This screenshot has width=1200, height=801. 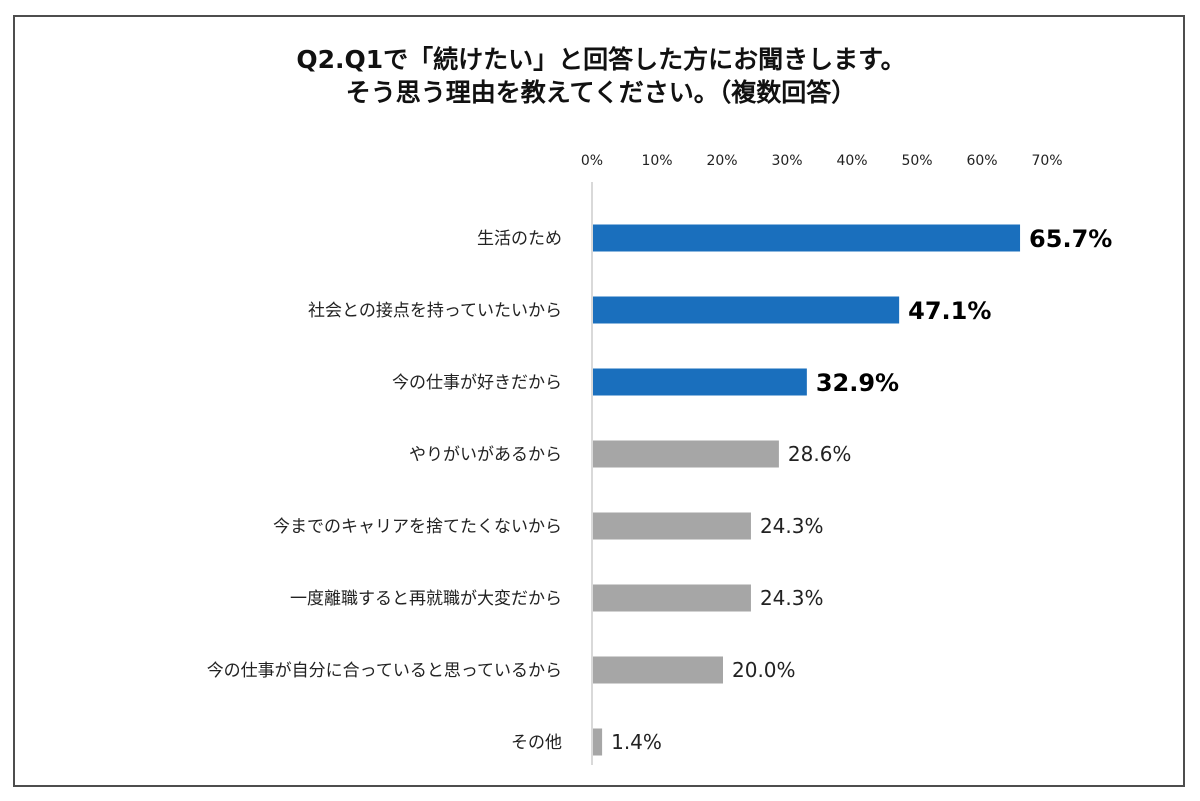 What do you see at coordinates (477, 383) in the screenshot?
I see `category-label: 今の仕事が好きだから` at bounding box center [477, 383].